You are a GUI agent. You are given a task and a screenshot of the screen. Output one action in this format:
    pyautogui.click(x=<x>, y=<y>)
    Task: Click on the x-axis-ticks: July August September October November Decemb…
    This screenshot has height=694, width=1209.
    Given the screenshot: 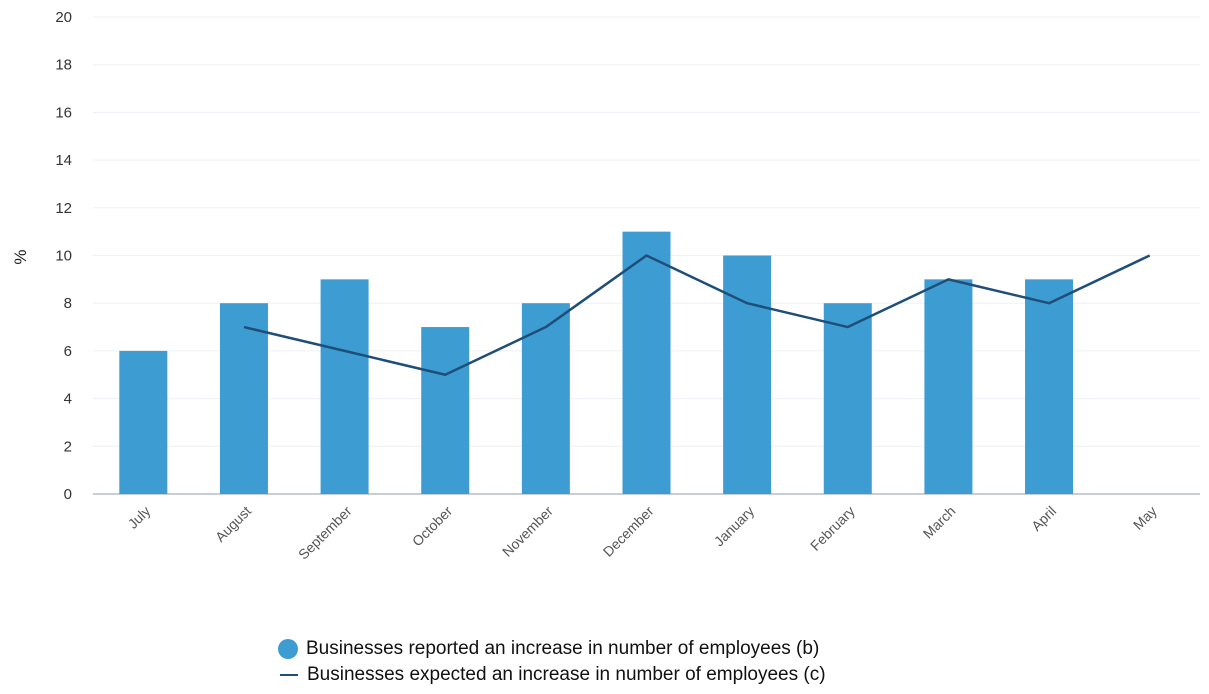 What is the action you would take?
    pyautogui.click(x=642, y=533)
    